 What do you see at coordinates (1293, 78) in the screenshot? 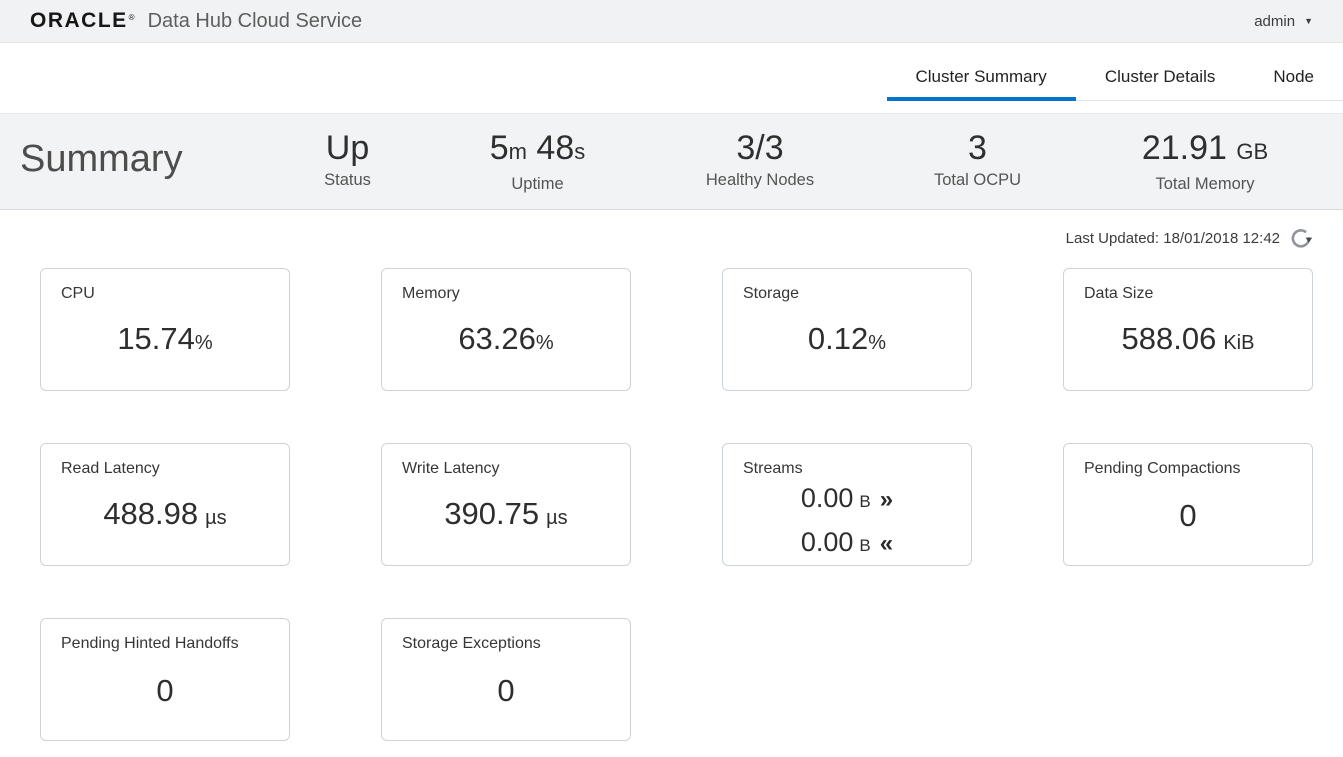
I see `tab-node: Node` at bounding box center [1293, 78].